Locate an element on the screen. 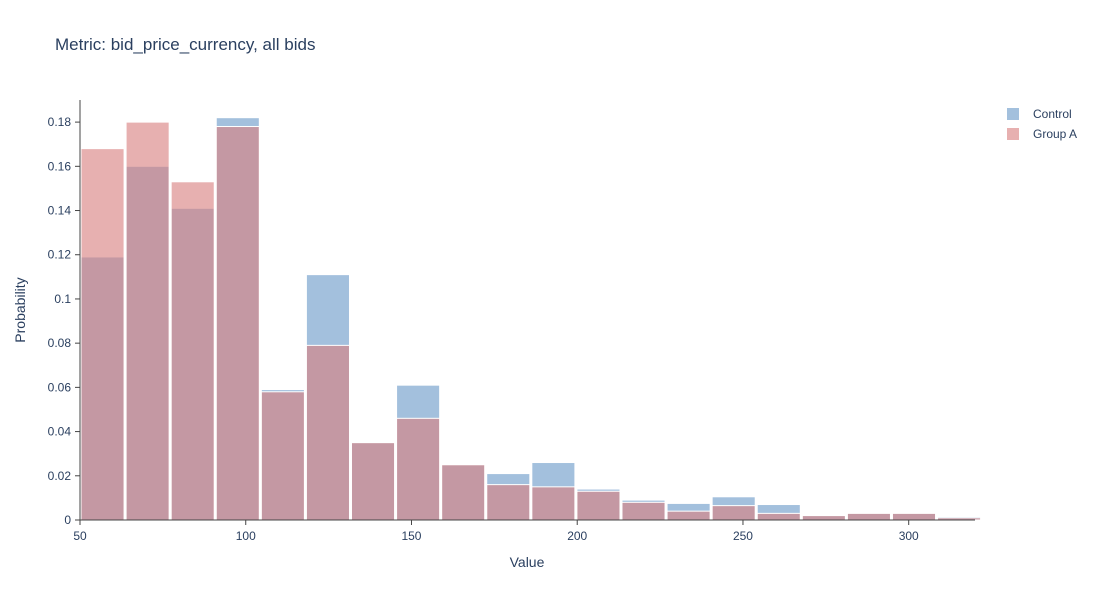  y-tick-label: 0.02 is located at coordinates (60, 476).